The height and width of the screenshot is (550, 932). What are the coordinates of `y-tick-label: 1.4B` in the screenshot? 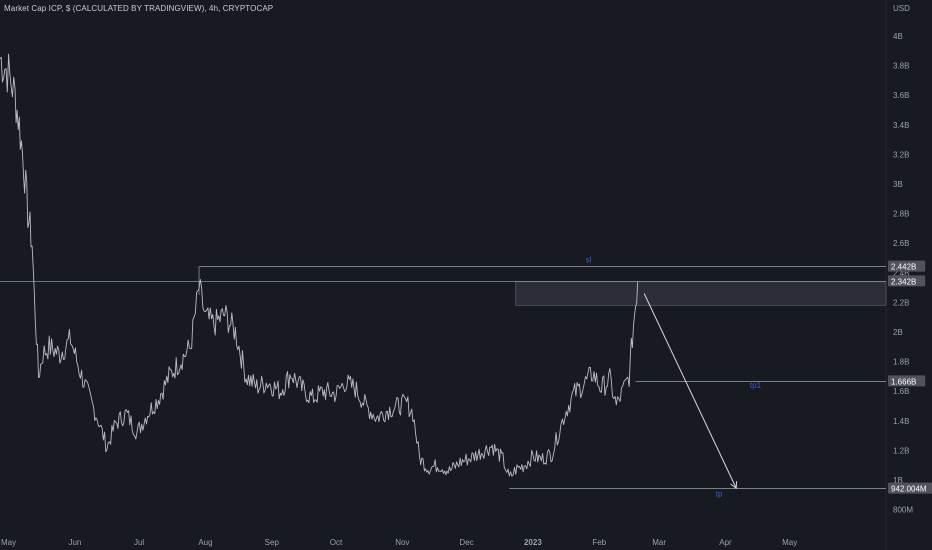 It's located at (901, 421).